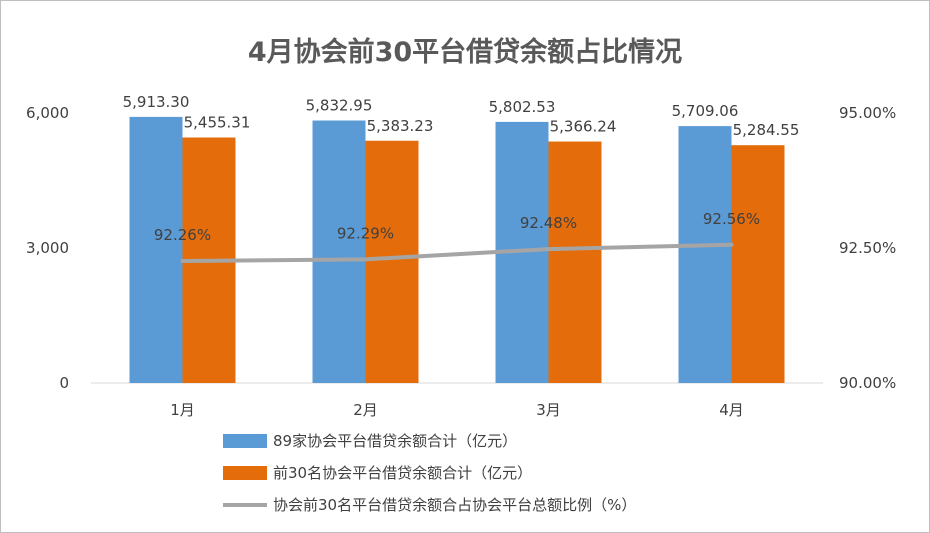 Image resolution: width=930 pixels, height=533 pixels. Describe the element at coordinates (548, 223) in the screenshot. I see `ratio-label: 92.48%` at that location.